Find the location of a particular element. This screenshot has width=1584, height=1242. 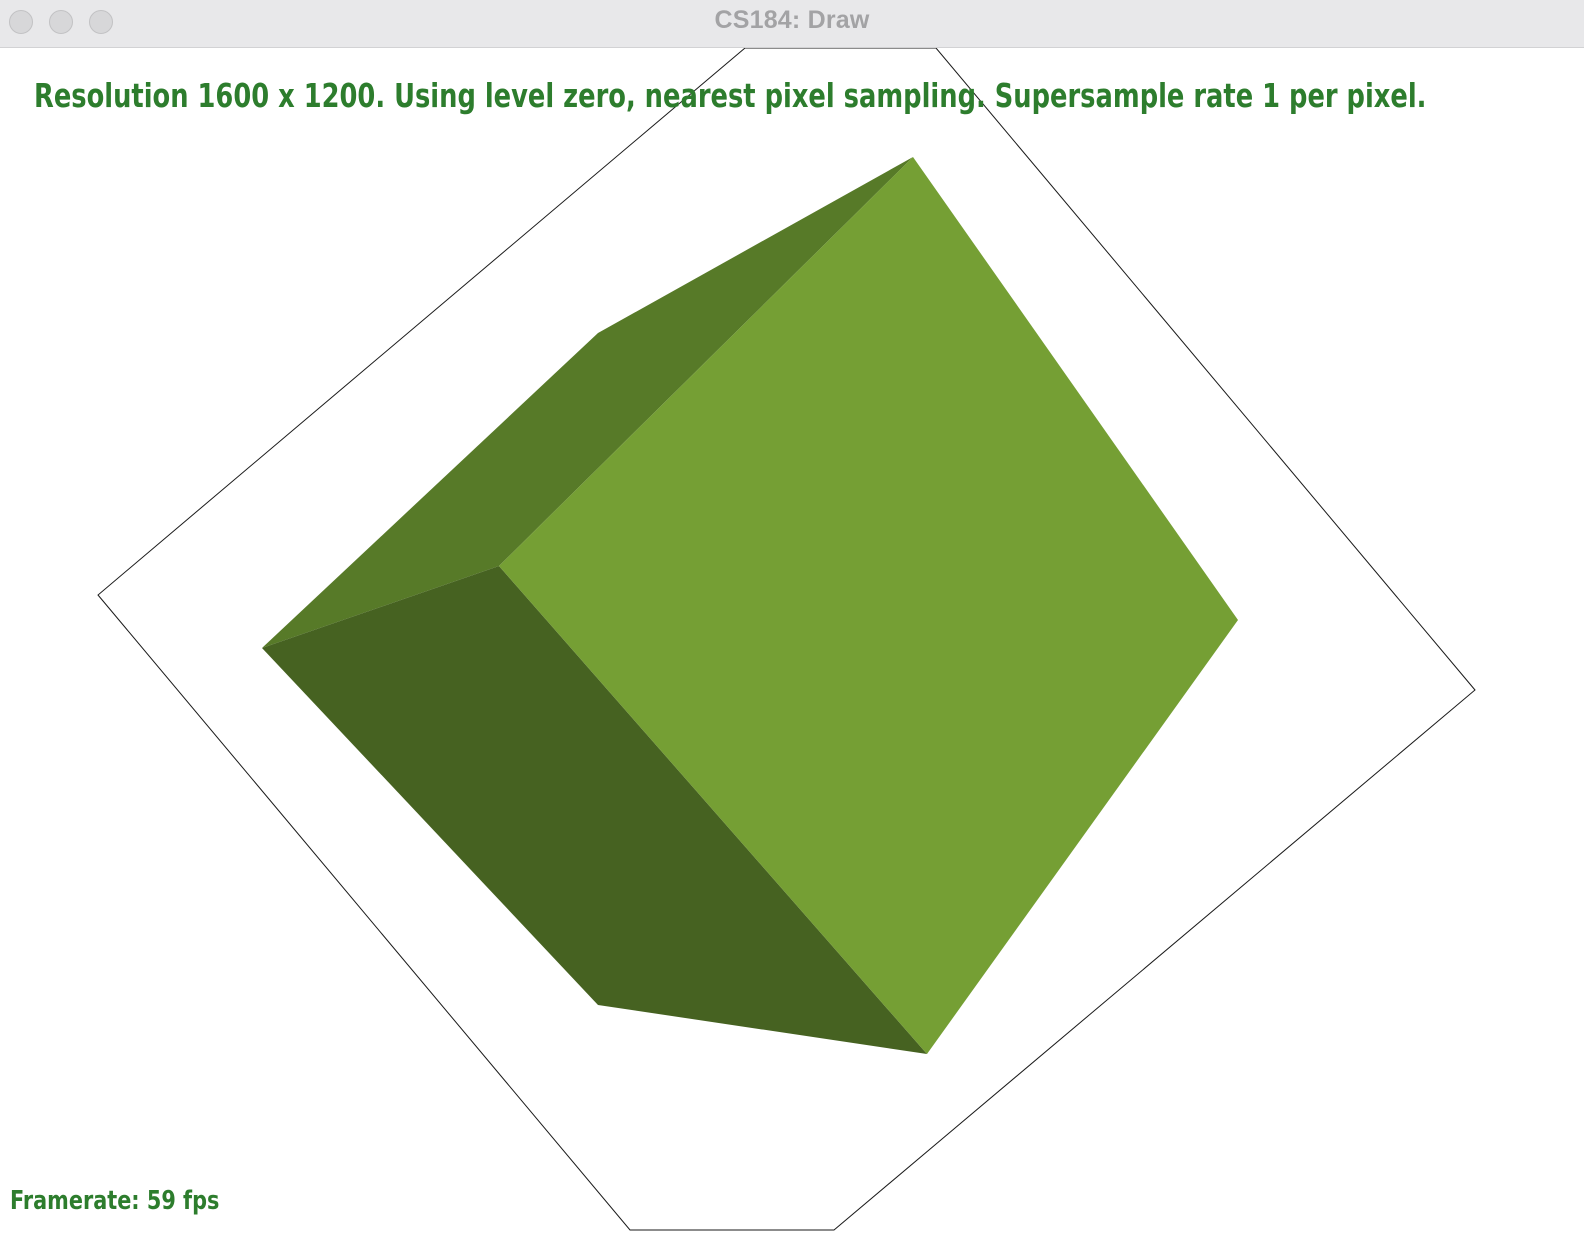

minimize-window-button is located at coordinates (61, 22).